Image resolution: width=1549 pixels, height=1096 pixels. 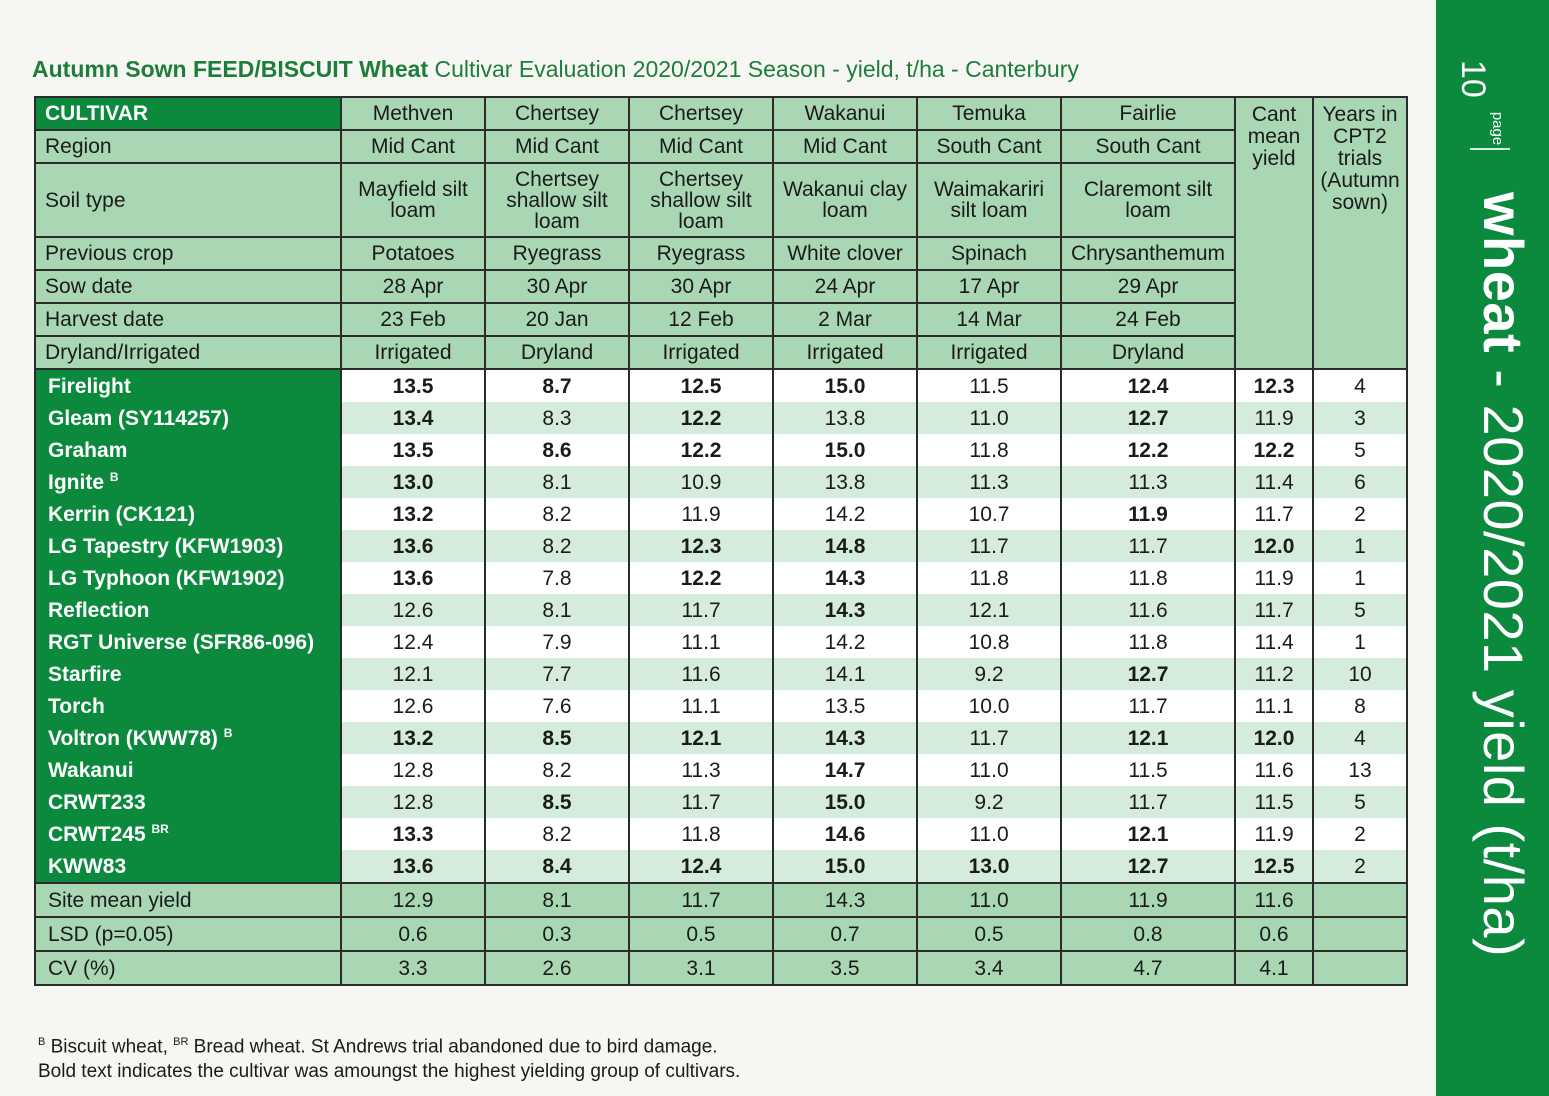 I want to click on cultivar-name: Firelight, so click(x=188, y=385).